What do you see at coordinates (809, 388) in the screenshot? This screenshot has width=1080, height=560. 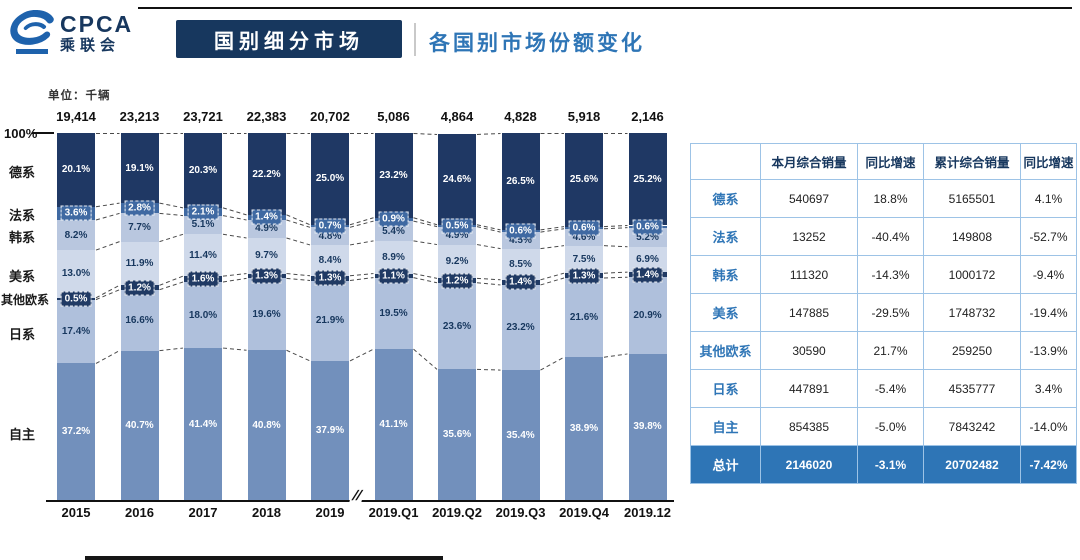 I see `table-cell: 447891` at bounding box center [809, 388].